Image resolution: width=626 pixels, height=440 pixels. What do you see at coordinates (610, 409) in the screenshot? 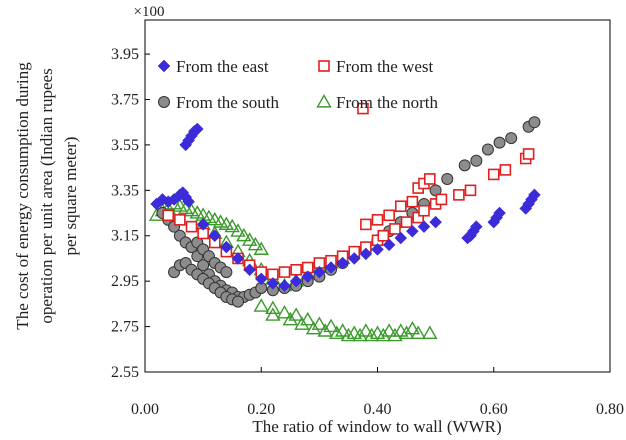
I see `x-tick-label: 0.80` at bounding box center [610, 409].